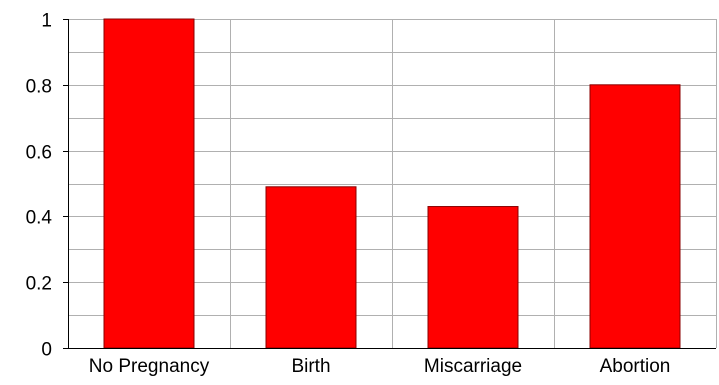 The image size is (719, 385). I want to click on bar-abortion, so click(635, 216).